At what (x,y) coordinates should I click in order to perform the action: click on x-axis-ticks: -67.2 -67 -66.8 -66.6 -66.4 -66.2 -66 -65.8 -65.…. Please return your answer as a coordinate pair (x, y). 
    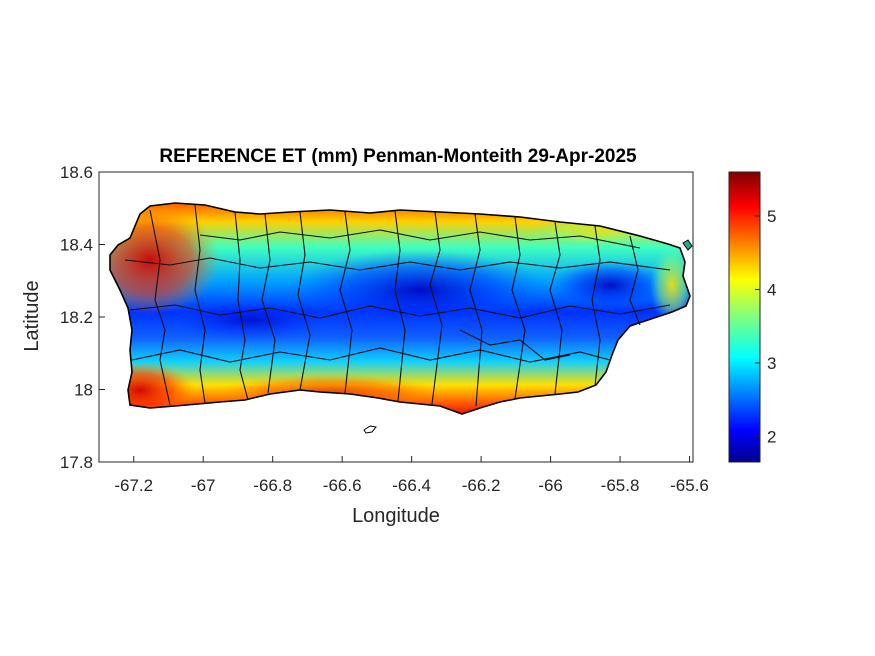
    Looking at the image, I should click on (411, 475).